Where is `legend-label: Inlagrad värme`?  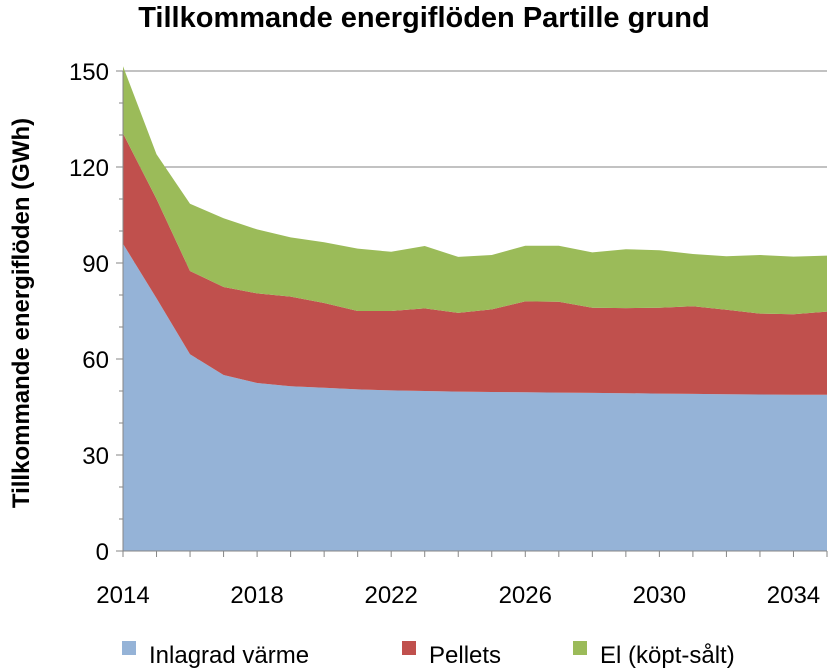 legend-label: Inlagrad värme is located at coordinates (229, 655).